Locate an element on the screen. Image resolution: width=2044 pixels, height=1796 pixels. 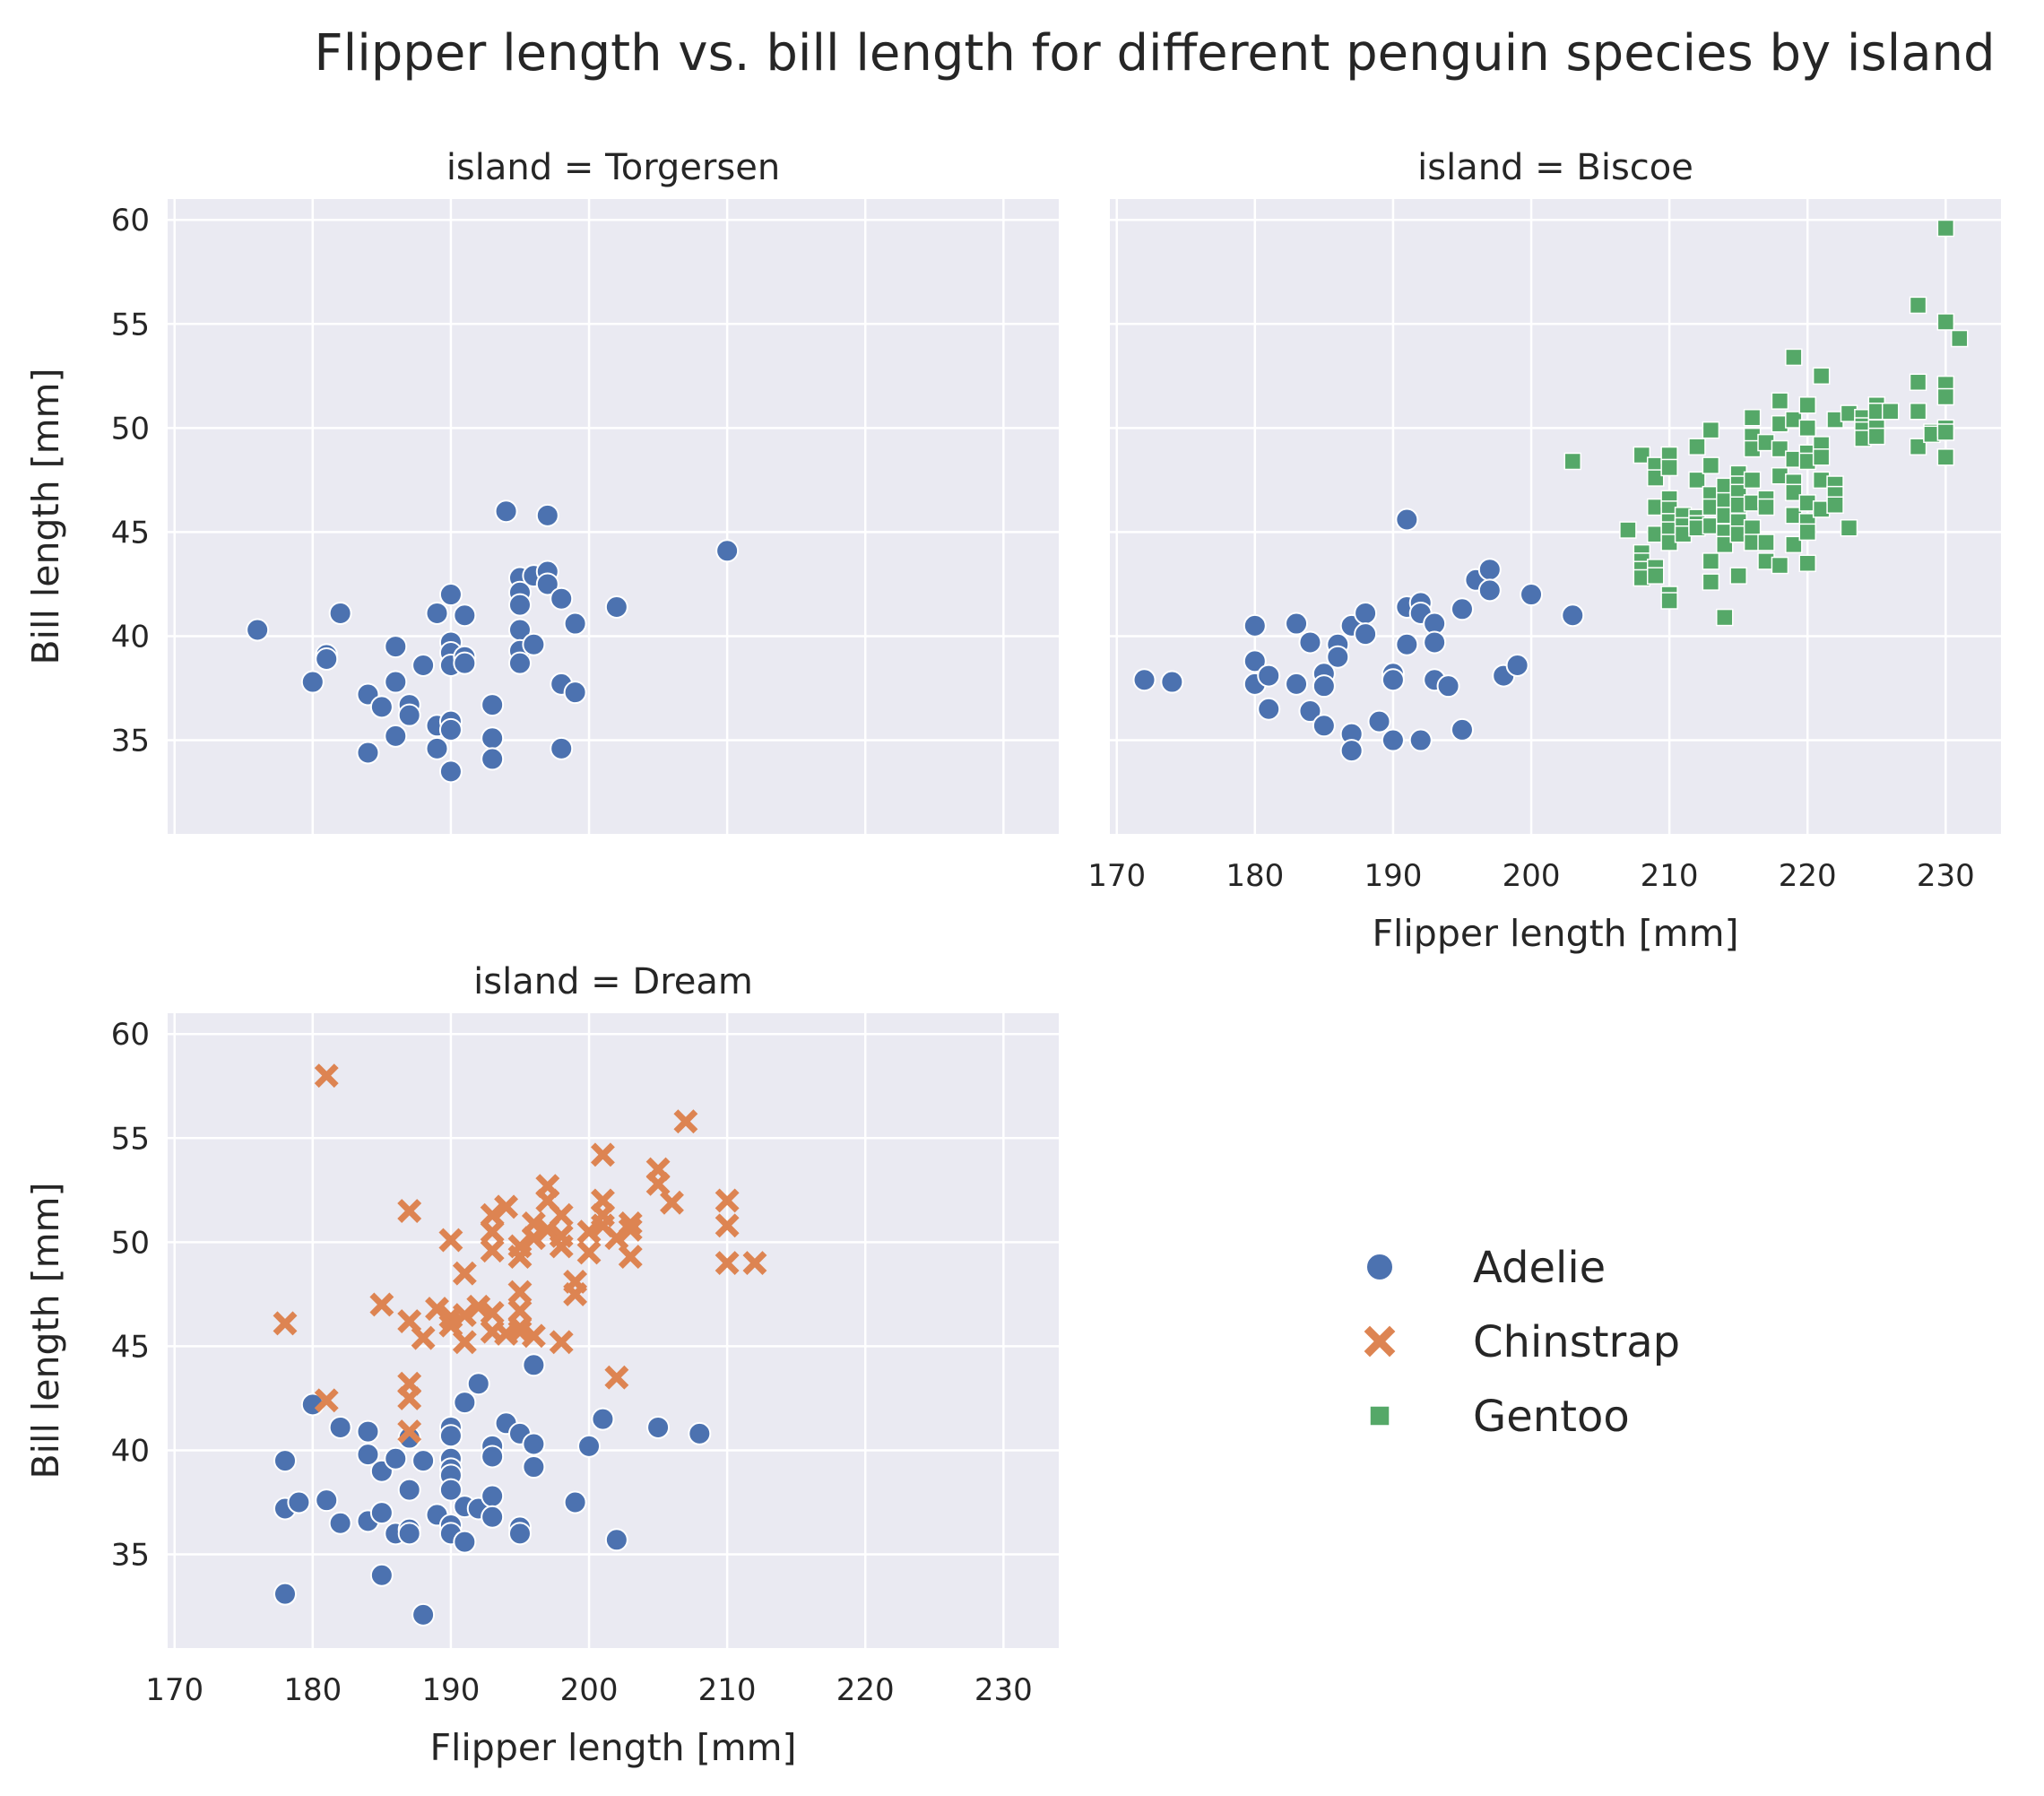
legend-item-gentoo: Gentoo is located at coordinates (1500, 1417).